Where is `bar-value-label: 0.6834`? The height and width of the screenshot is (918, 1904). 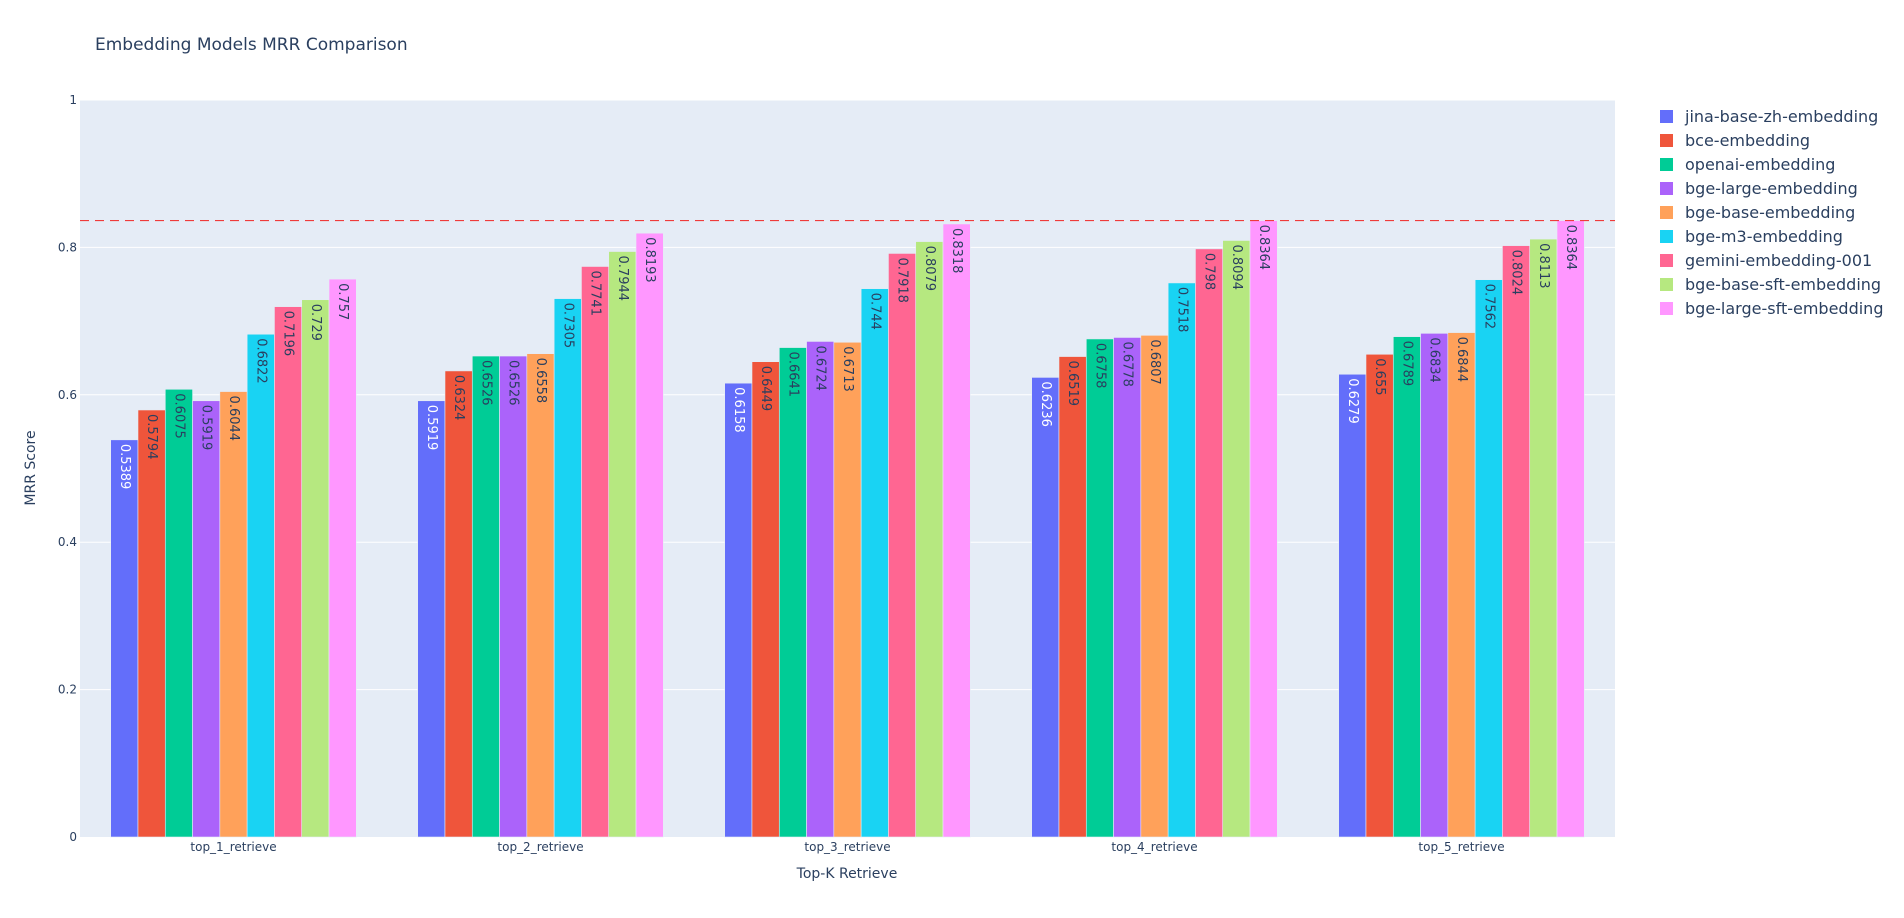
bar-value-label: 0.6834 is located at coordinates (1434, 360).